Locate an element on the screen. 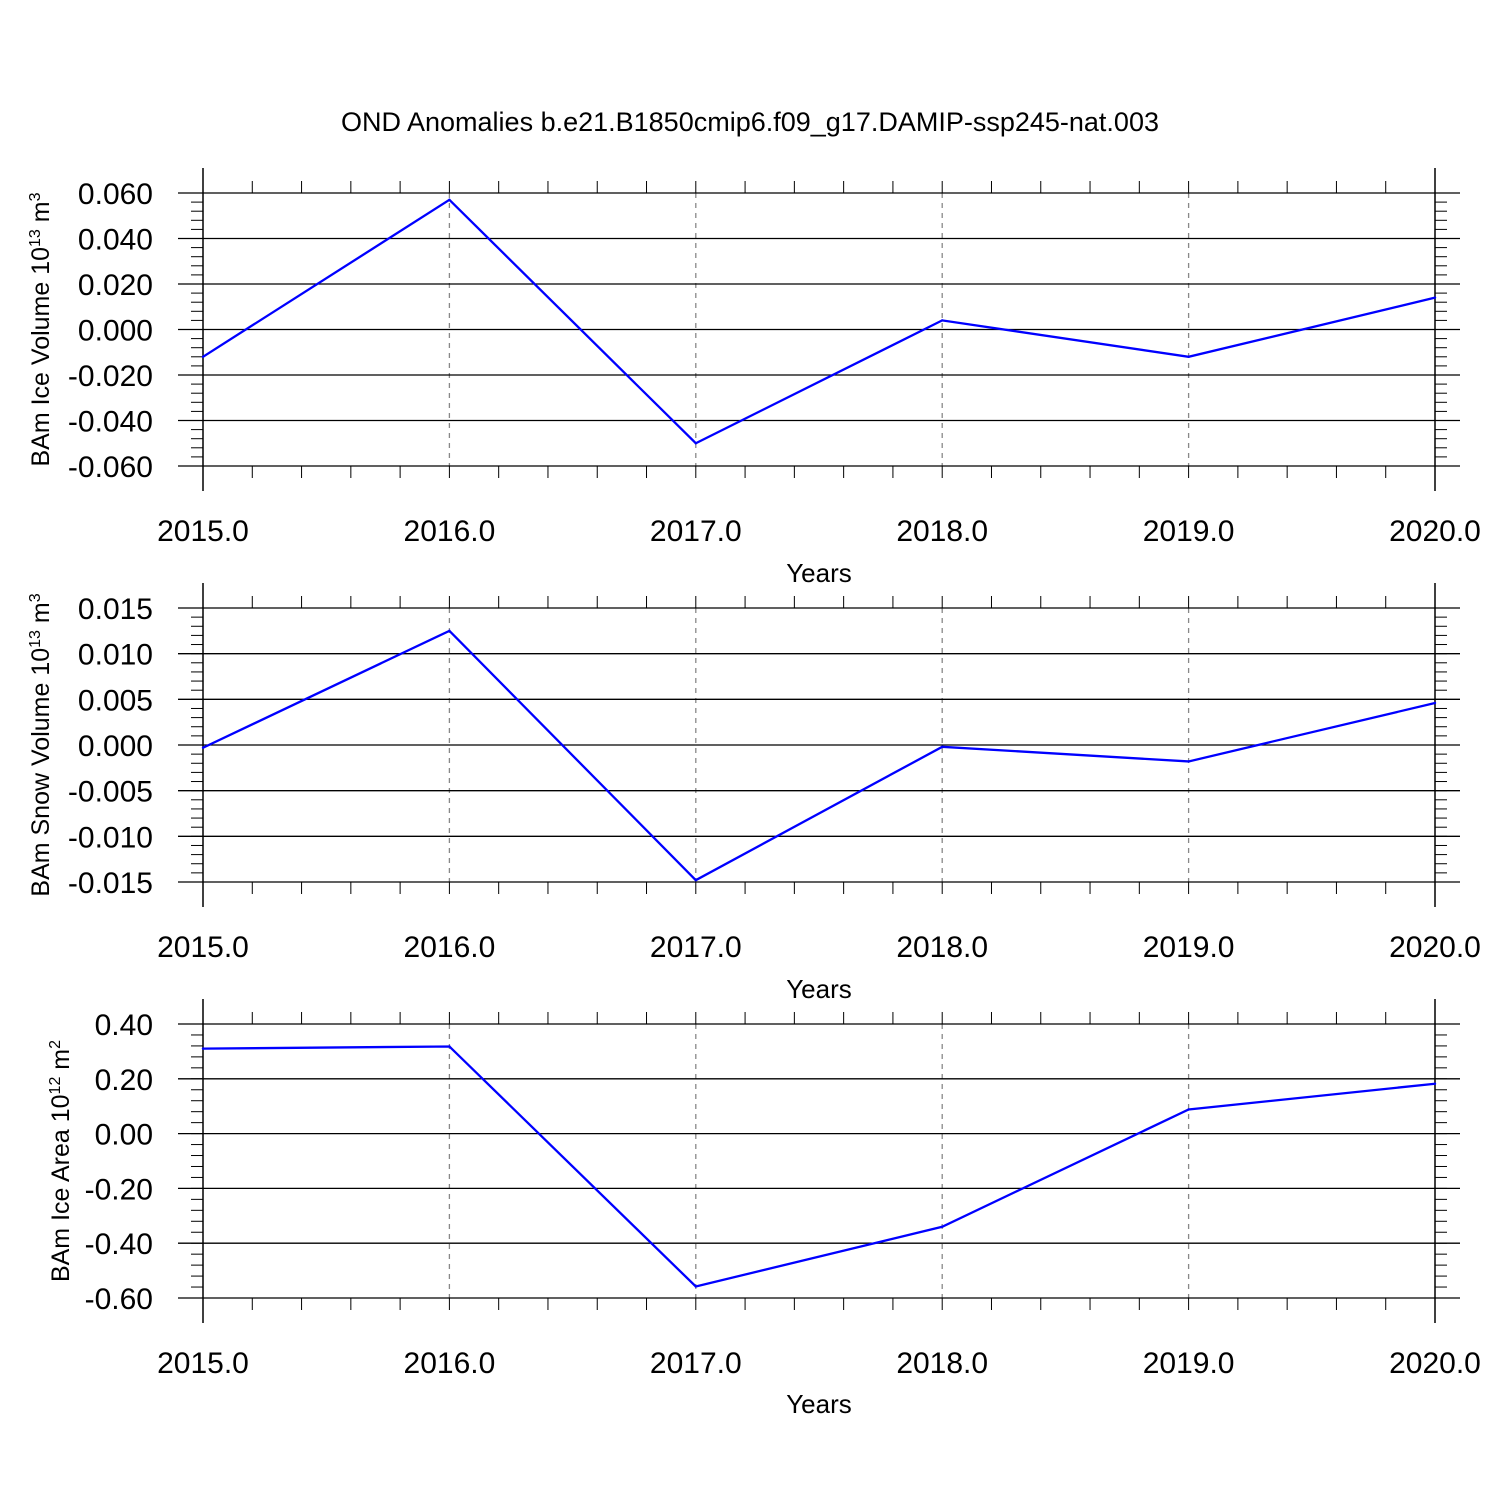 Image resolution: width=1500 pixels, height=1505 pixels. y-axis-title-main: BAm Ice Area 10 is located at coordinates (61, 1188).